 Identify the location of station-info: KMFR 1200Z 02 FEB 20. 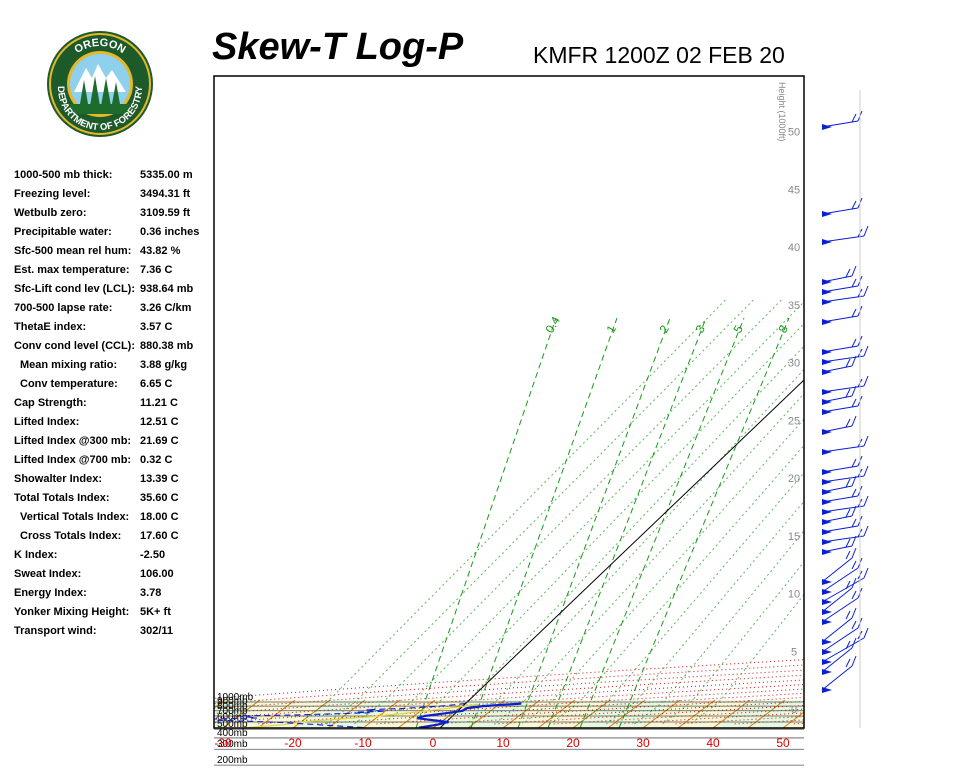
(659, 55).